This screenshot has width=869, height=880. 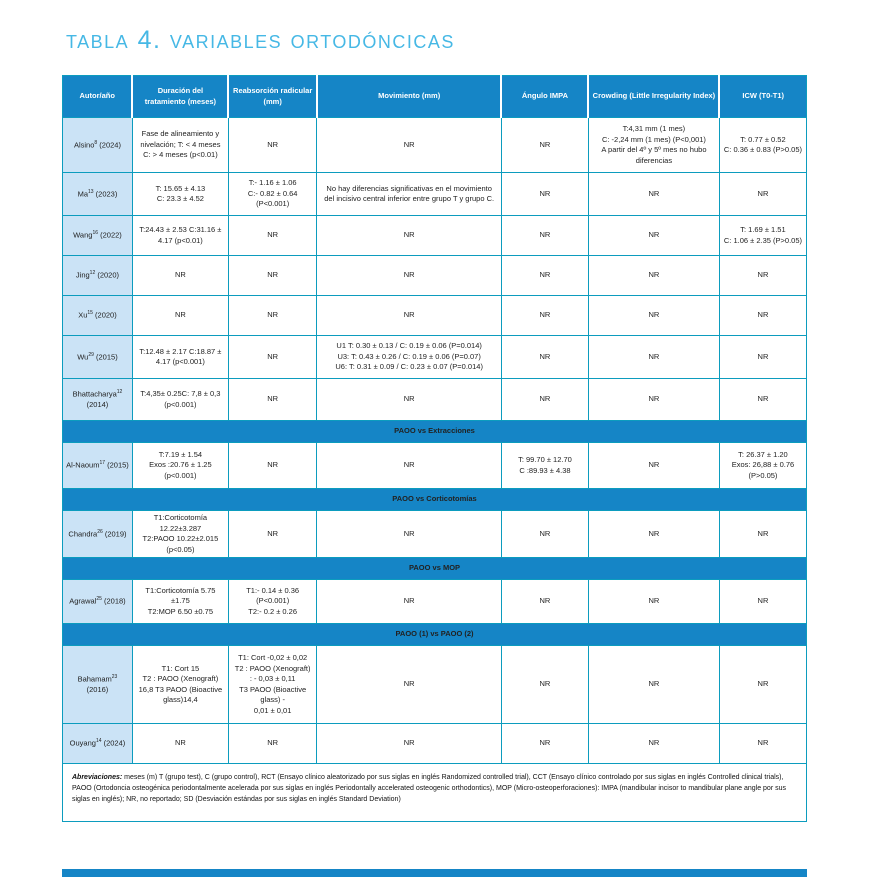 What do you see at coordinates (104, 315) in the screenshot?
I see `author-year: (2020)` at bounding box center [104, 315].